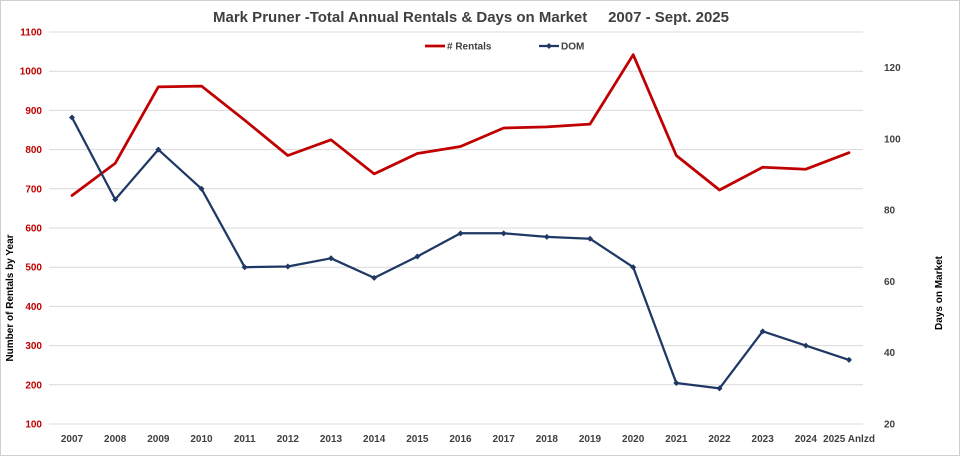 The height and width of the screenshot is (456, 960). I want to click on x-tick-label: 2020, so click(633, 439).